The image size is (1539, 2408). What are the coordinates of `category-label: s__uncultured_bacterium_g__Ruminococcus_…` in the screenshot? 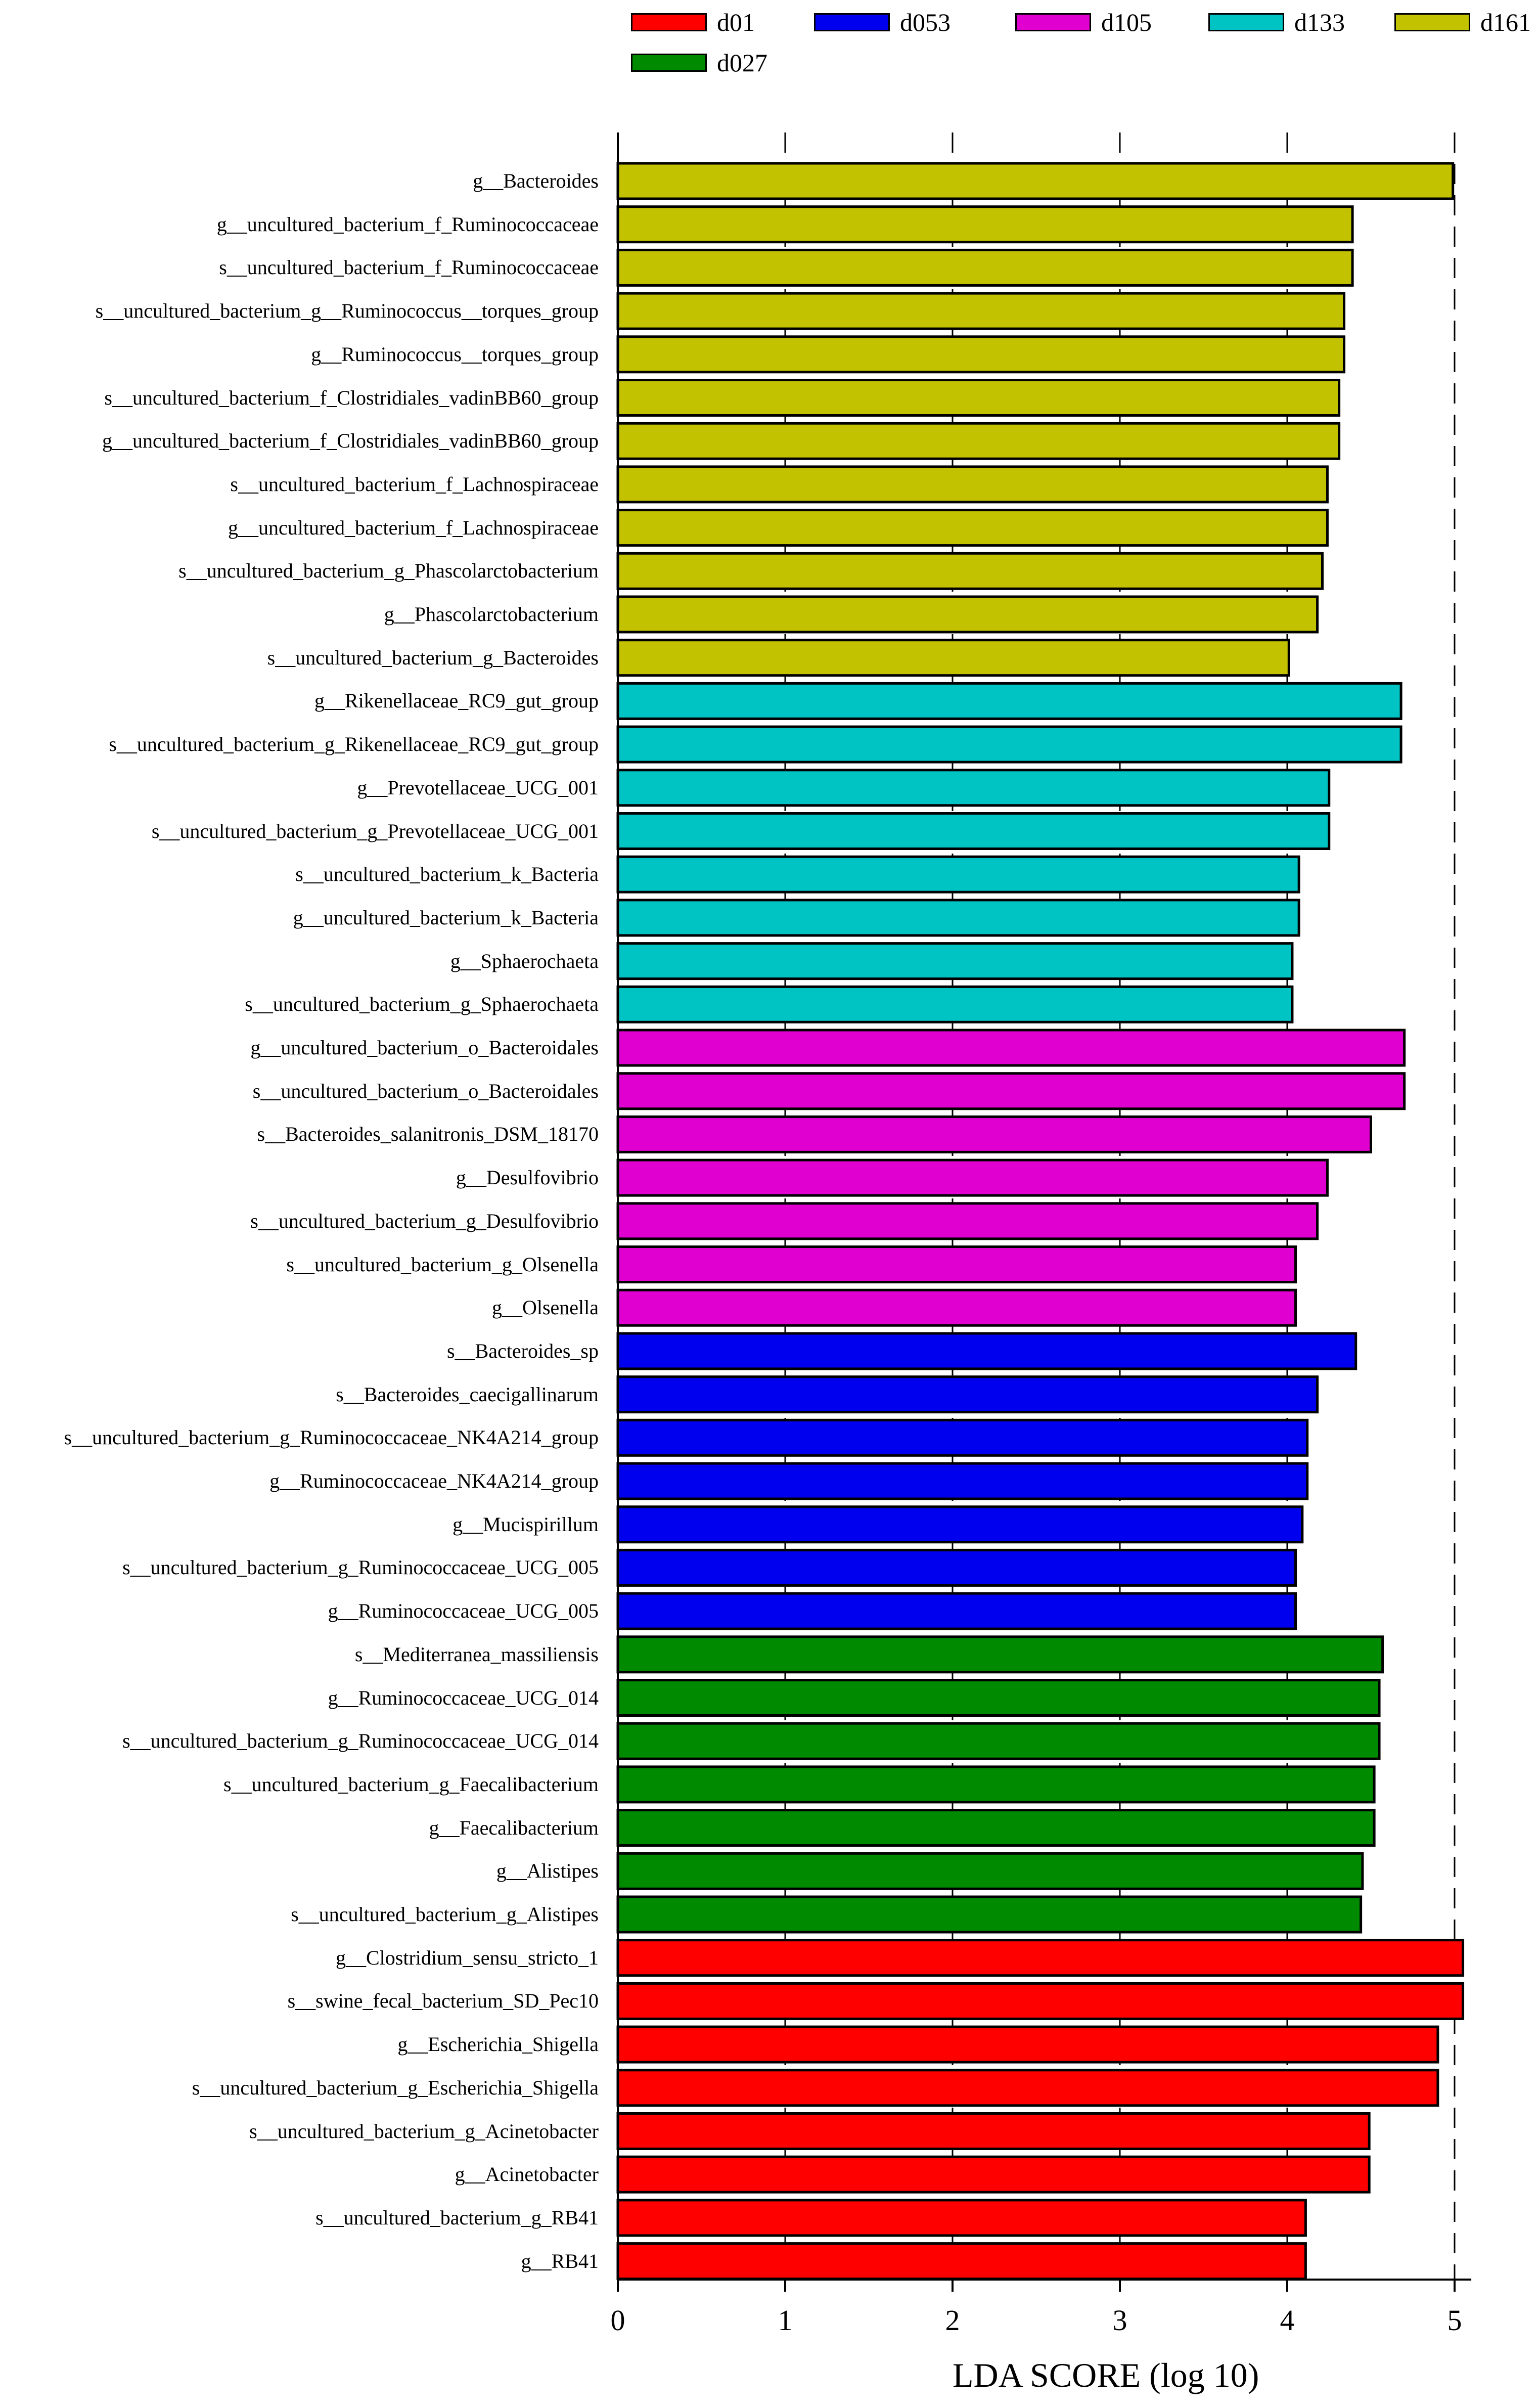 It's located at (347, 311).